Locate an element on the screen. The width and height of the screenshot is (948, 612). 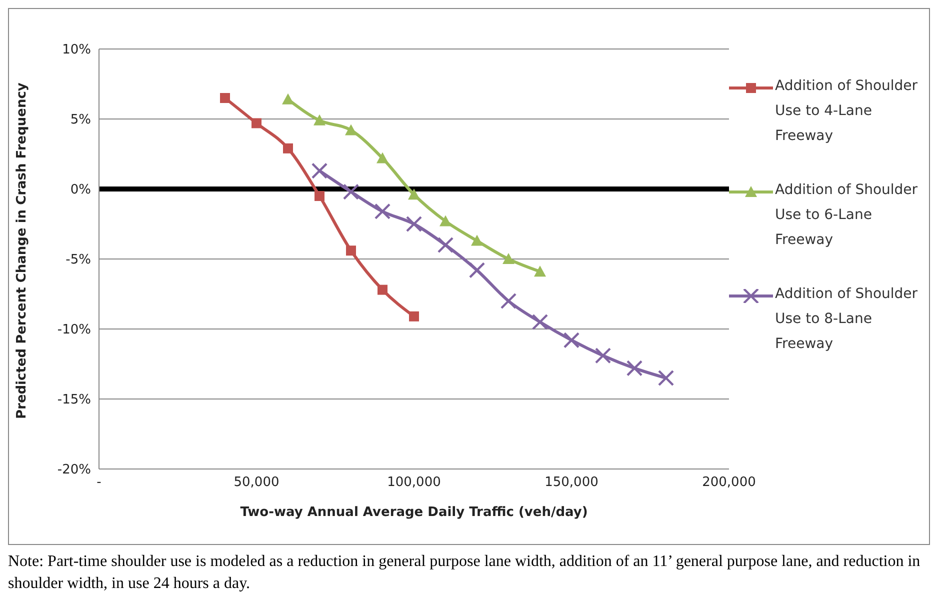
legend-label: Addition of Shoulder Use to 4-Lane Freeway is located at coordinates (847, 111).